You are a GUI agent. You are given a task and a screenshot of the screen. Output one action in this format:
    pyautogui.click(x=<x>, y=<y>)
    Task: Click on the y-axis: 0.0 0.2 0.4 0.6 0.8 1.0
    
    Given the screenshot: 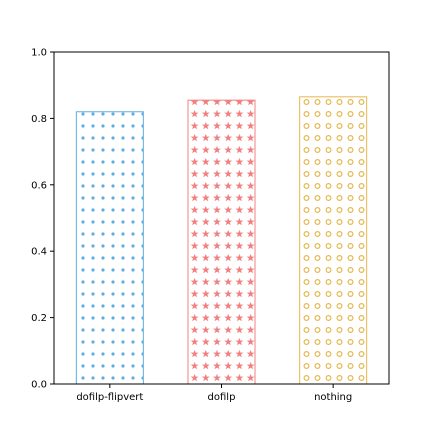 What is the action you would take?
    pyautogui.click(x=42, y=219)
    